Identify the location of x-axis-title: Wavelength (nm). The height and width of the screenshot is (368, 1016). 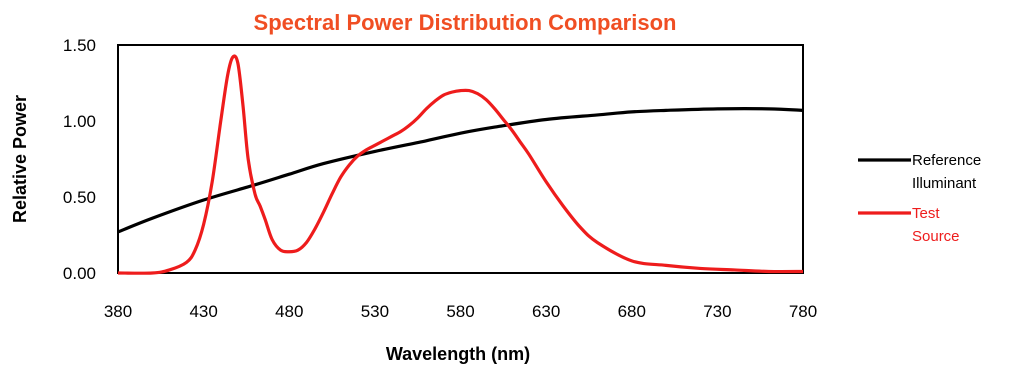
(458, 354).